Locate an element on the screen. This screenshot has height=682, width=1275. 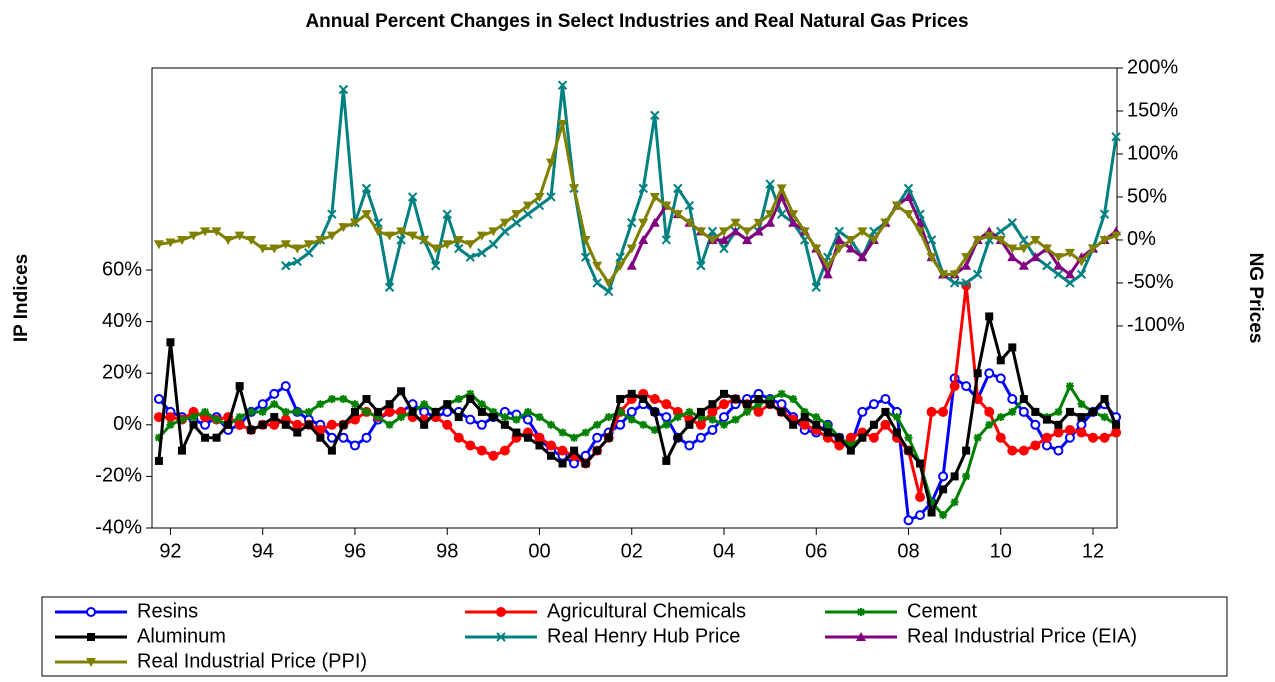
y2-tick-label: 50% is located at coordinates (1147, 196).